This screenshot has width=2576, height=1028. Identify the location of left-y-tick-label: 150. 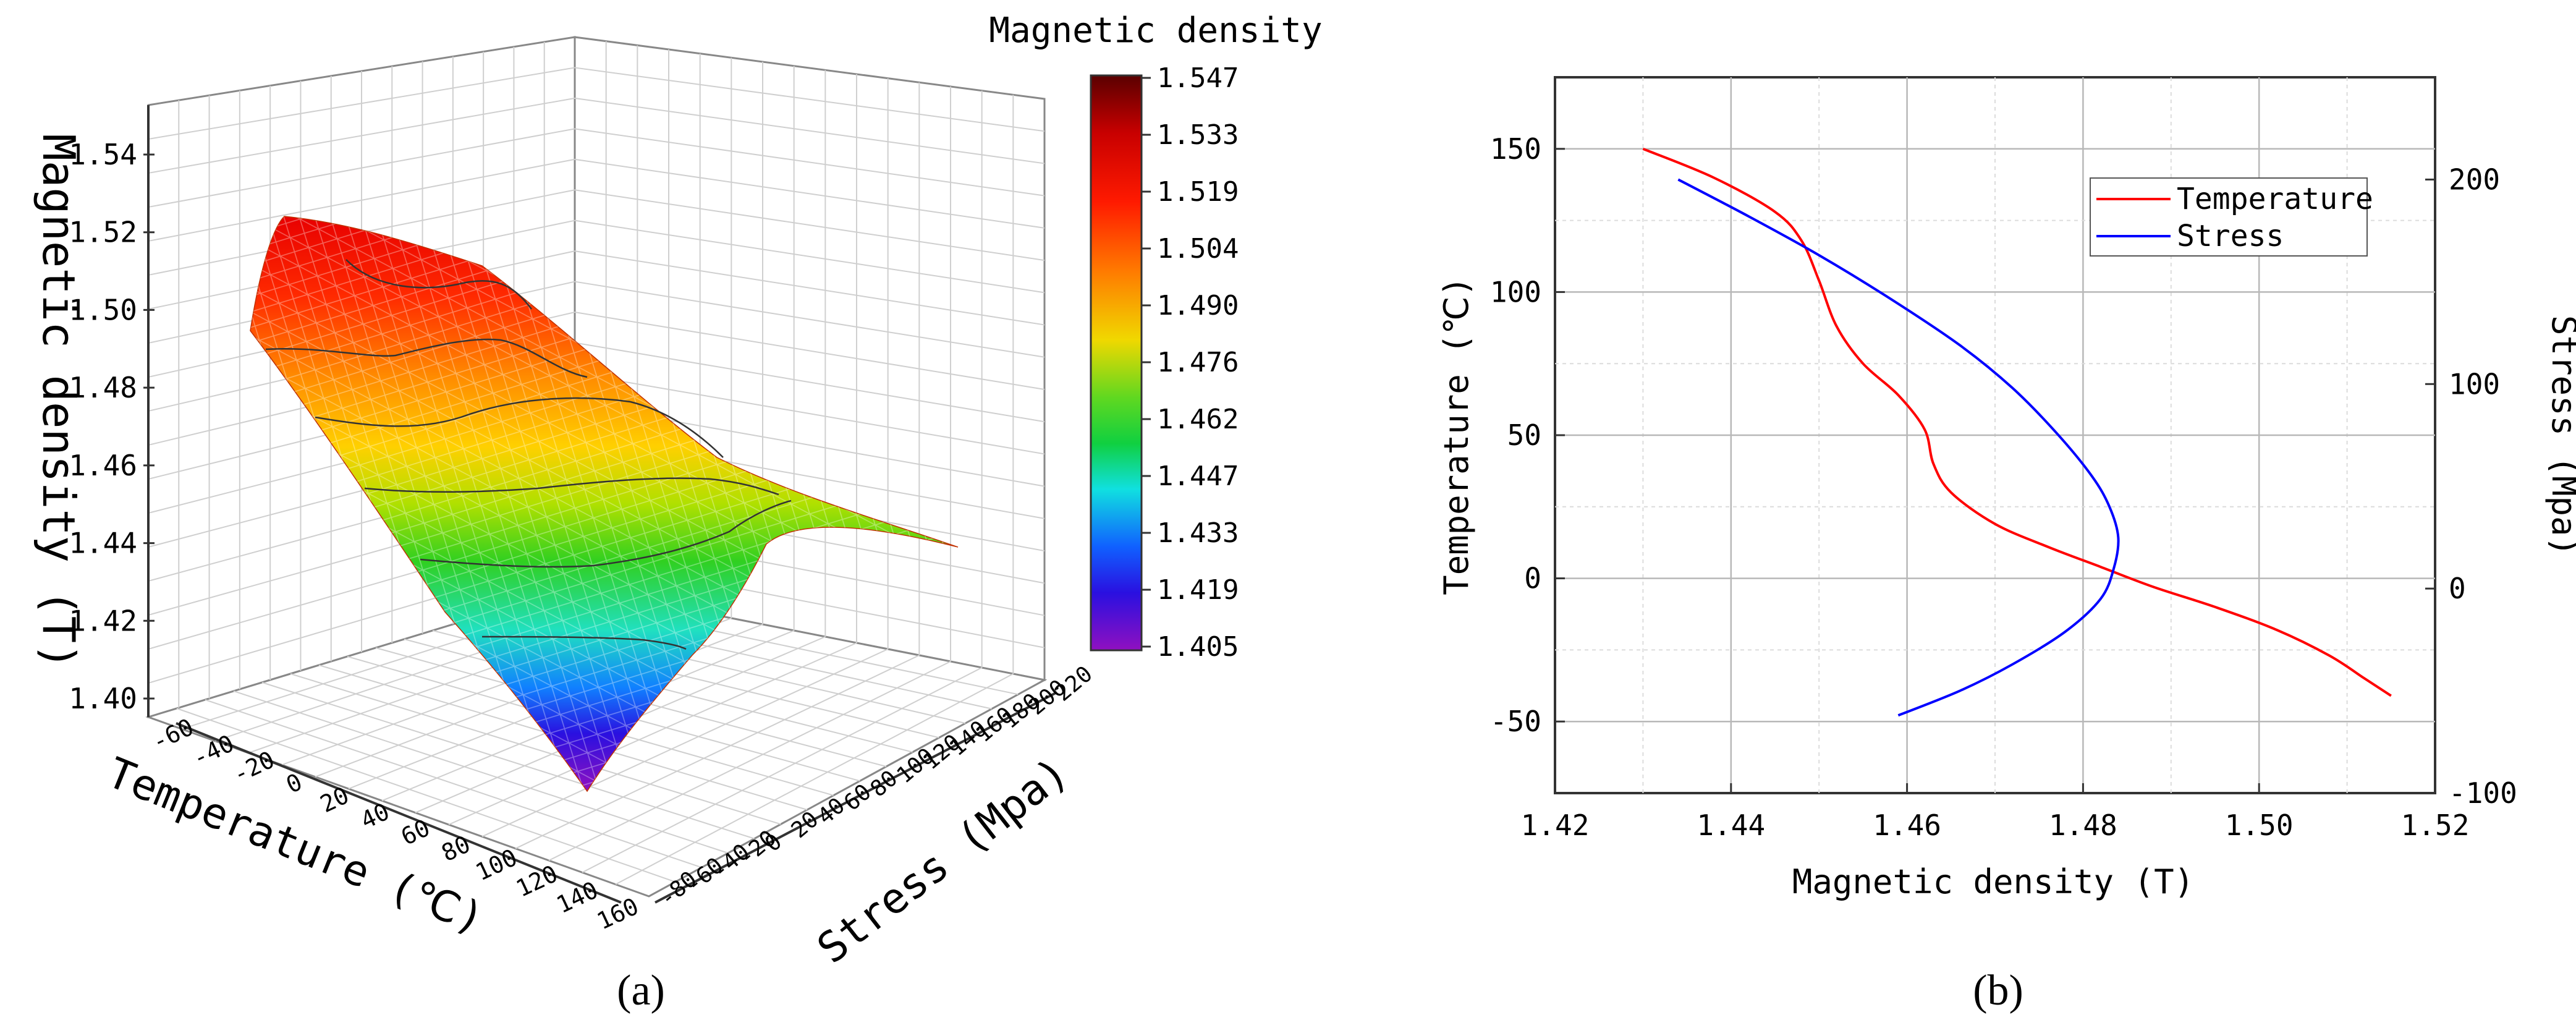
(1515, 149).